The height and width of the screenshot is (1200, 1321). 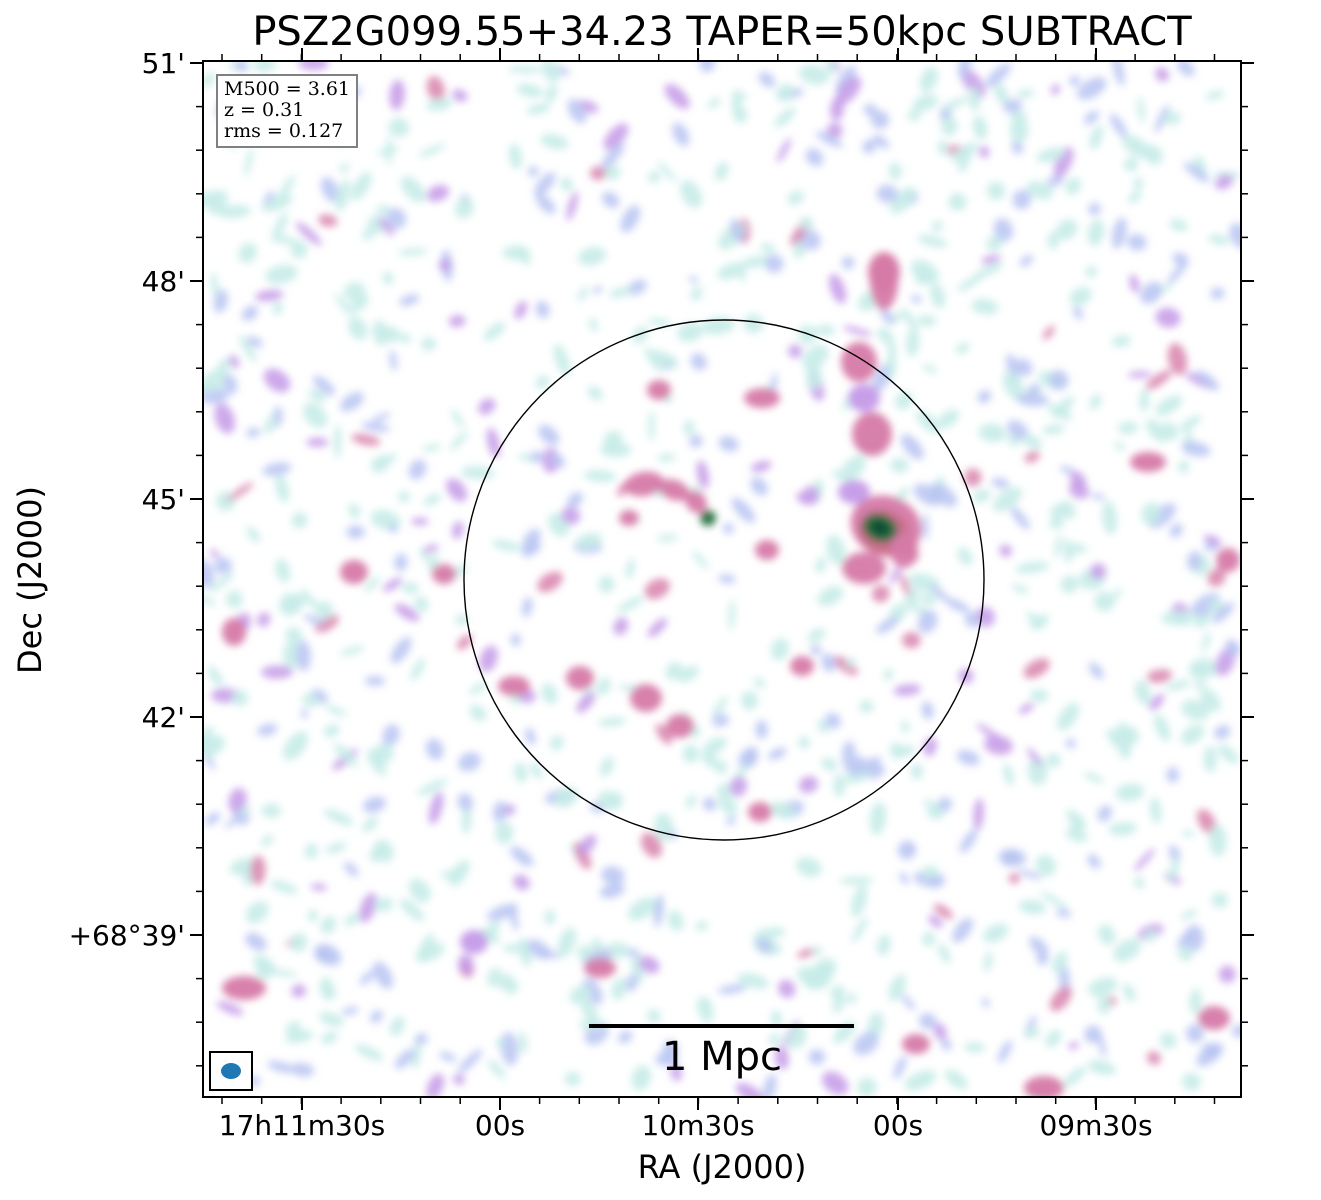 What do you see at coordinates (500, 1125) in the screenshot?
I see `x-tick-label: 00s` at bounding box center [500, 1125].